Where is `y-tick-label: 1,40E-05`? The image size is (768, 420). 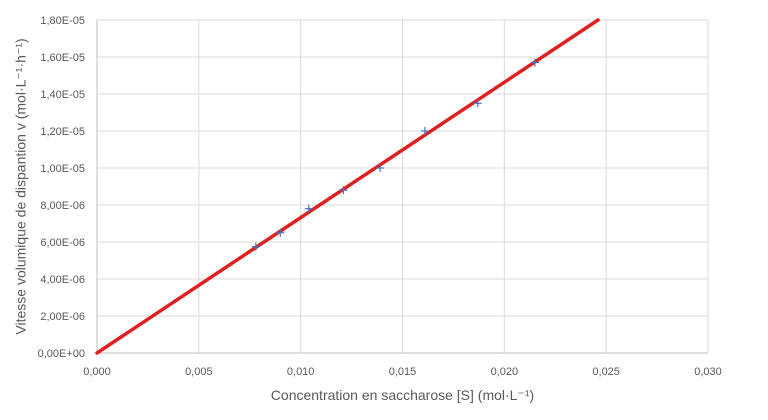
y-tick-label: 1,40E-05 is located at coordinates (62, 95).